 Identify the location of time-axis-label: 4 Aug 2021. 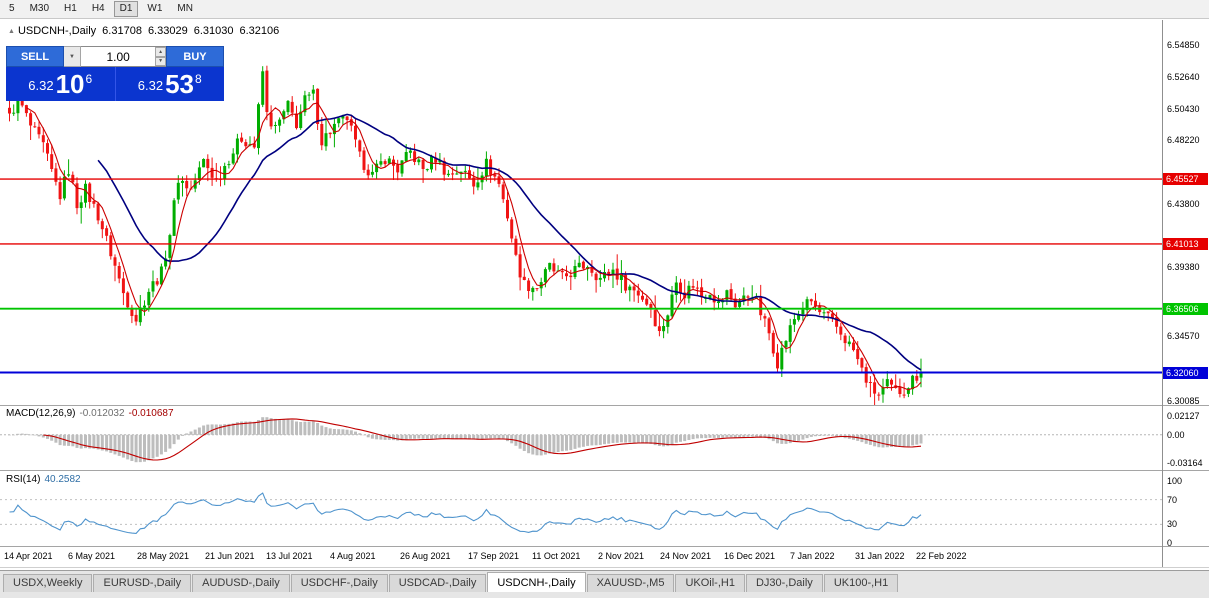
(353, 556).